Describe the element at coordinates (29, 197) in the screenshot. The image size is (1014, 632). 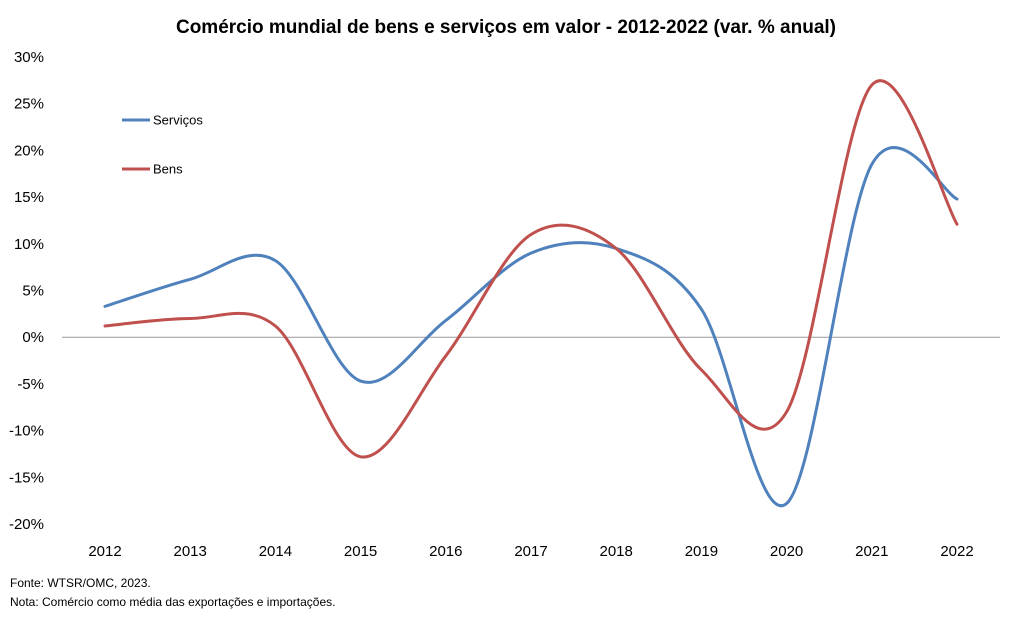
I see `y-tick-label: 15%` at that location.